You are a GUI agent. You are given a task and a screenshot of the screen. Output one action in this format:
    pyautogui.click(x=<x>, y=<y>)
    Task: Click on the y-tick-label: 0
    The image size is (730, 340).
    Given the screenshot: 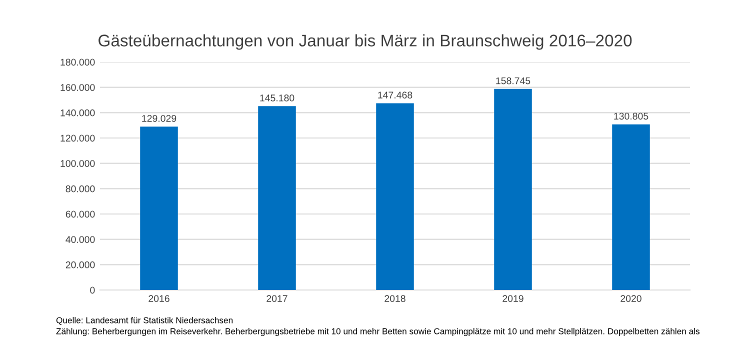 What is the action you would take?
    pyautogui.click(x=92, y=290)
    